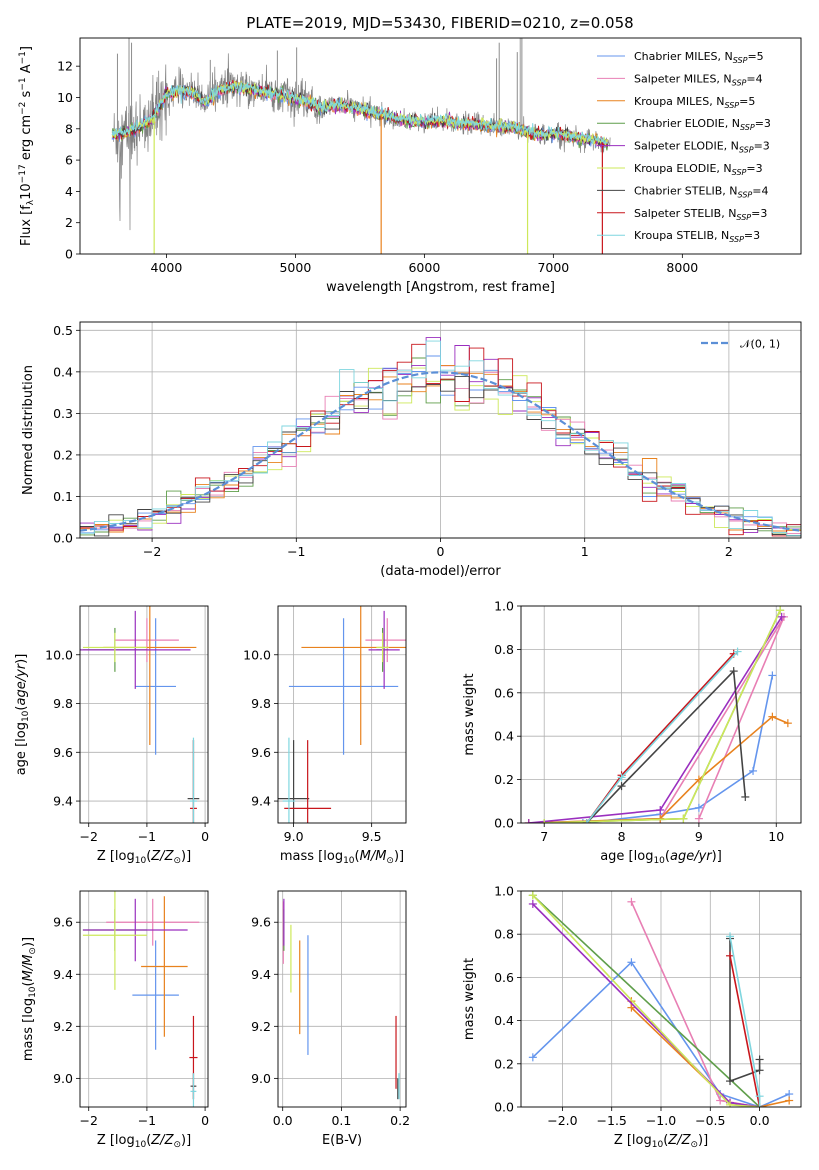  I want to click on x-axis-label: age [log10(age/yr)], so click(661, 857).